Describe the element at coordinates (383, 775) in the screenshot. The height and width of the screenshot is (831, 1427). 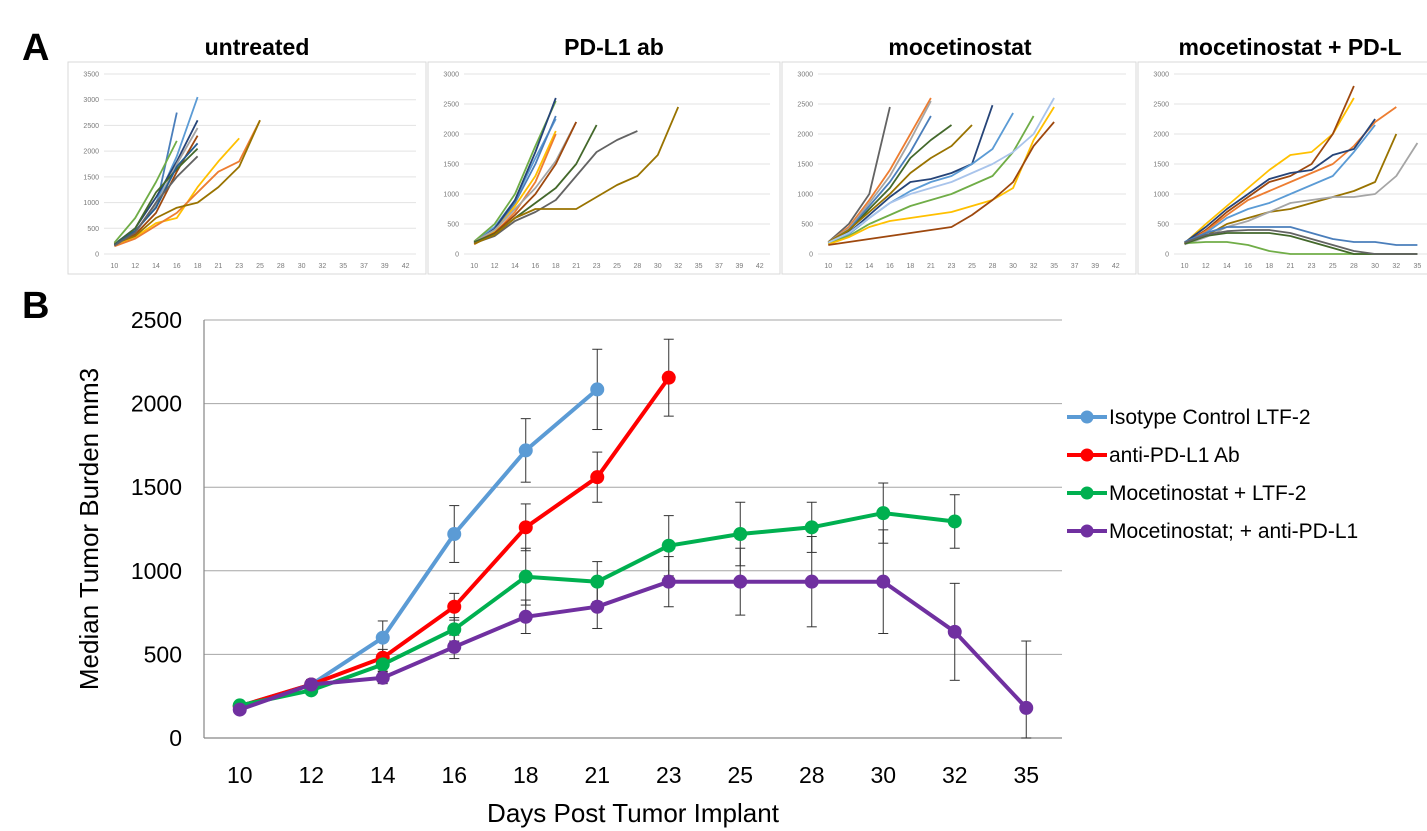
I see `main-x-tick-label: 14` at that location.